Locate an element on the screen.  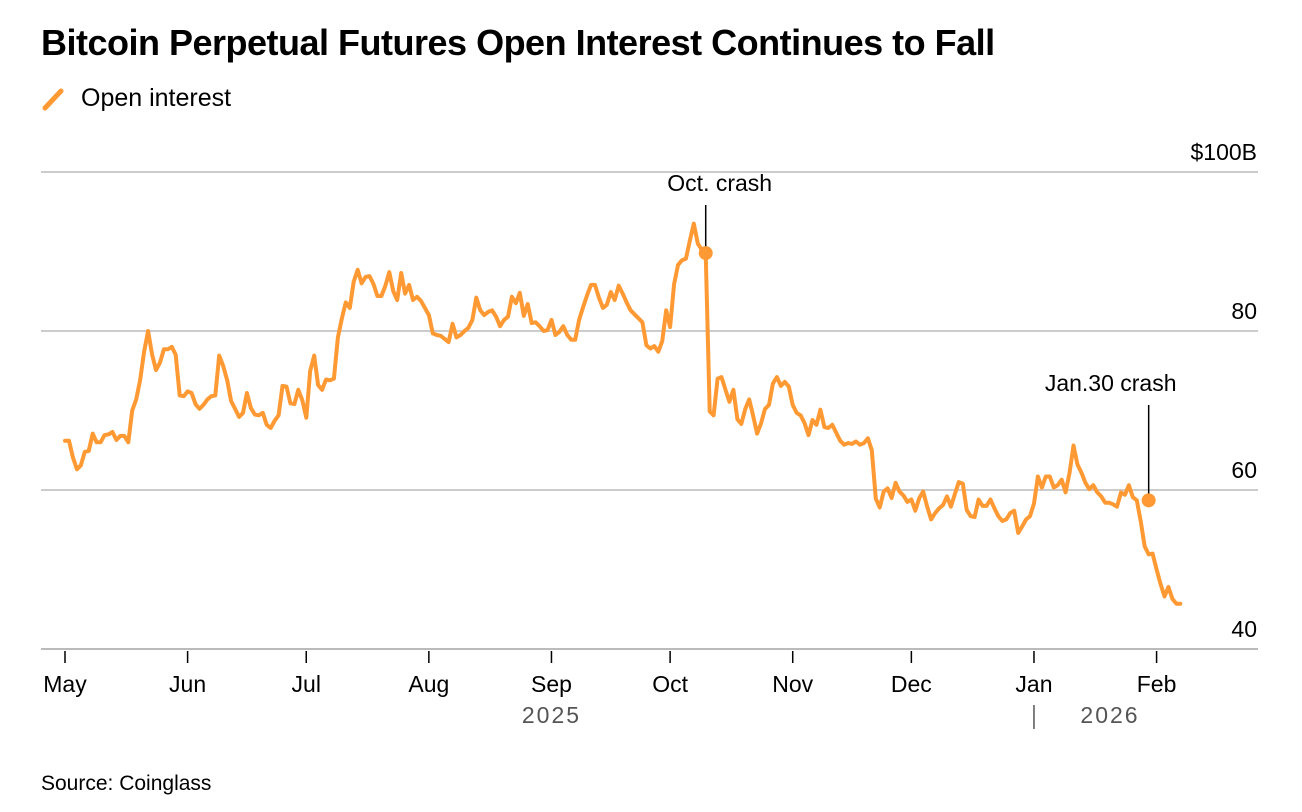
legend-swatch-icon is located at coordinates (53, 99).